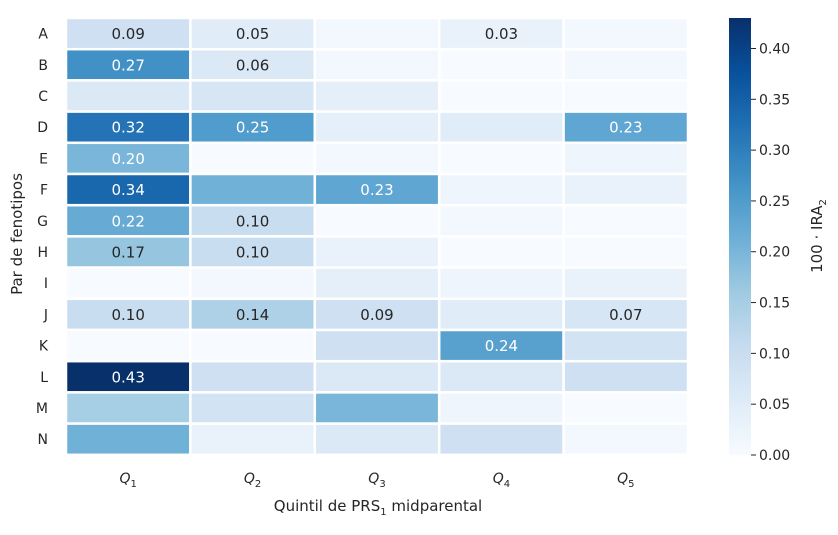 This screenshot has width=838, height=535. What do you see at coordinates (818, 236) in the screenshot?
I see `colorbar-label: 100 · IRA2` at bounding box center [818, 236].